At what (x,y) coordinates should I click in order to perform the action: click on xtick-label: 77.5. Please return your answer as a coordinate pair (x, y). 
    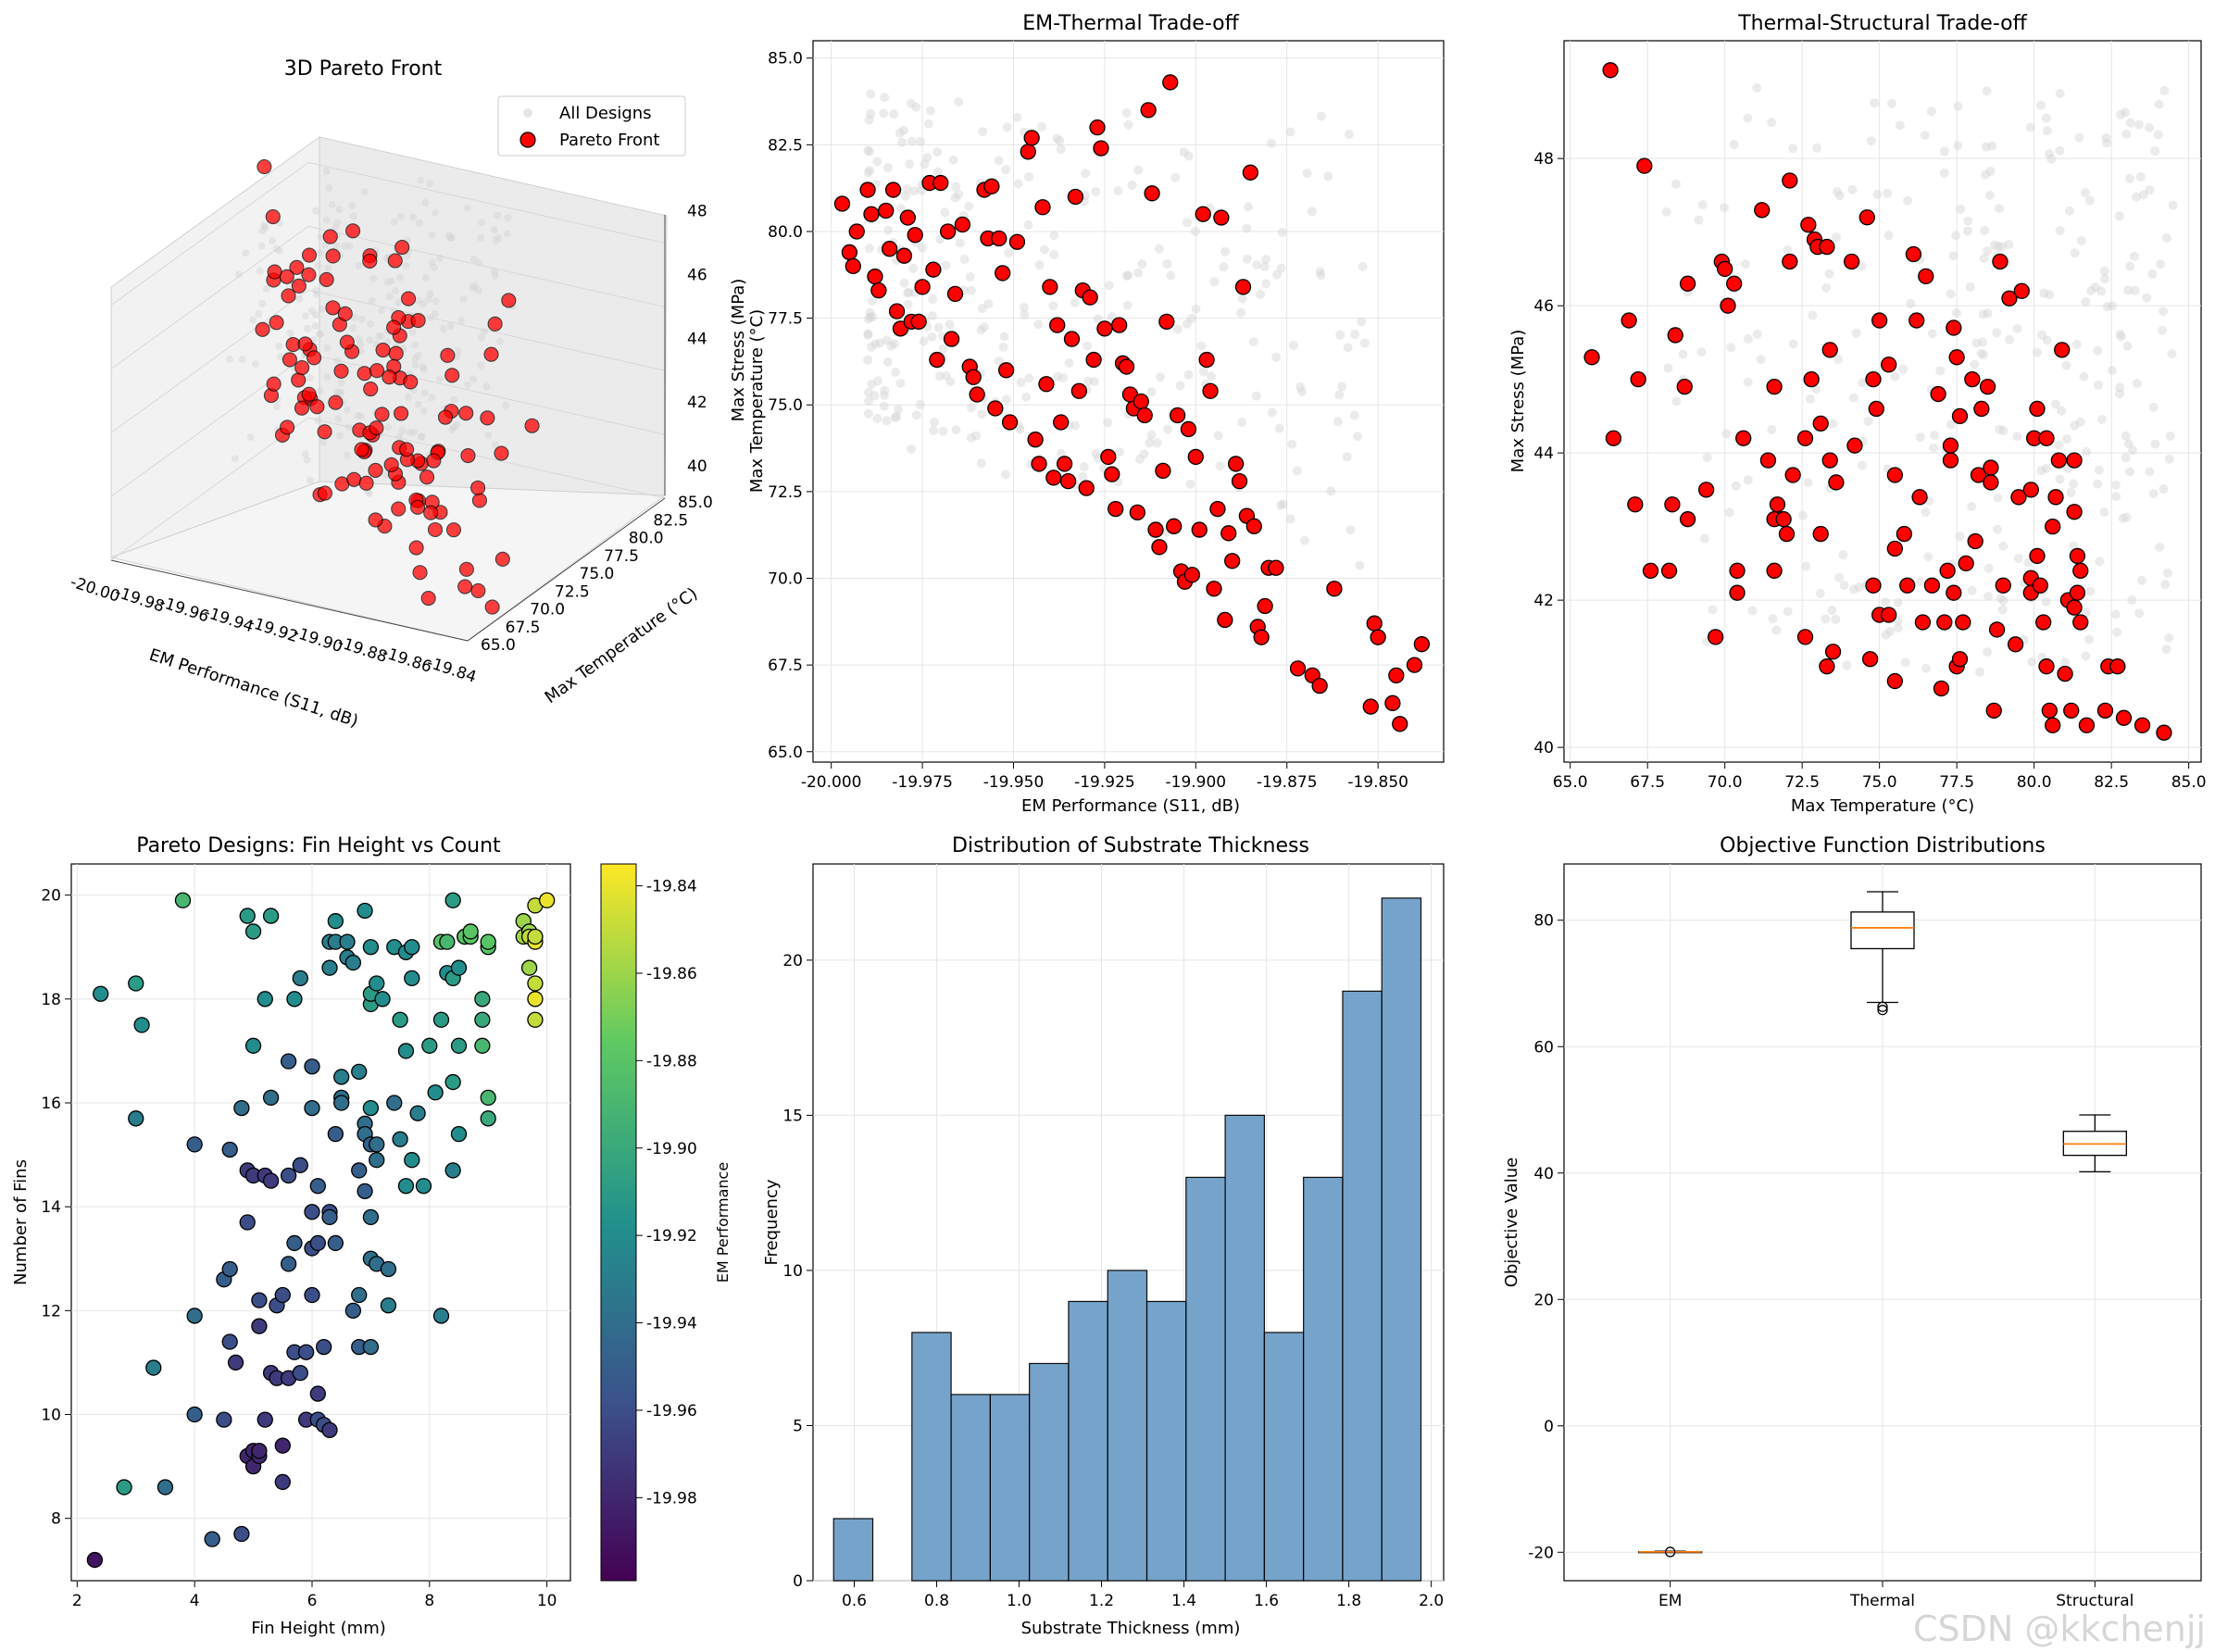
    Looking at the image, I should click on (1957, 782).